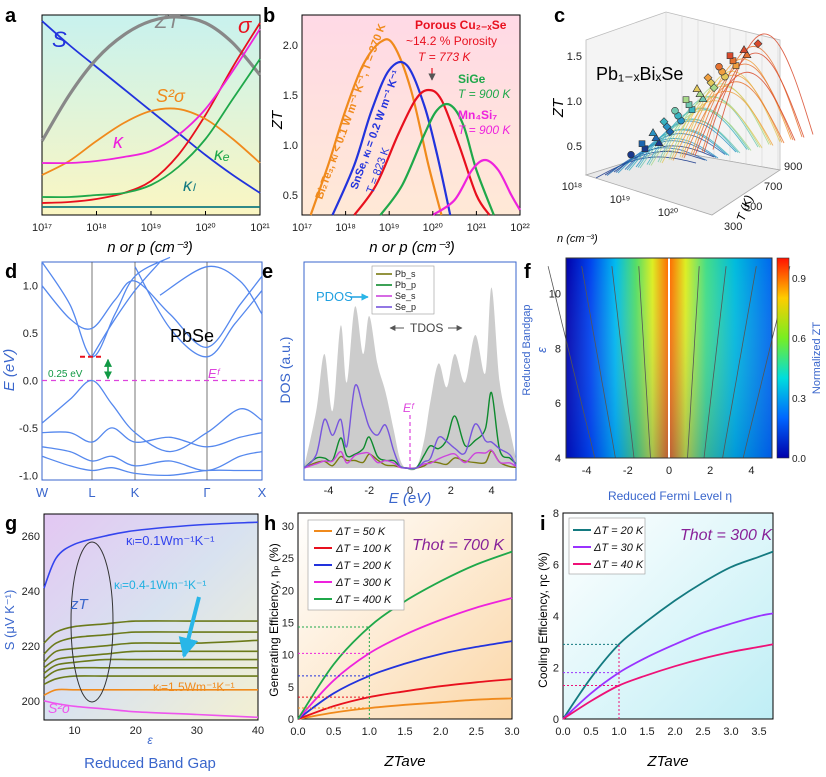 This screenshot has width=826, height=777. Describe the element at coordinates (28, 382) in the screenshot. I see `panel-d-yticks: 1.0 0.5 0.0 -0.5 -1.0` at that location.